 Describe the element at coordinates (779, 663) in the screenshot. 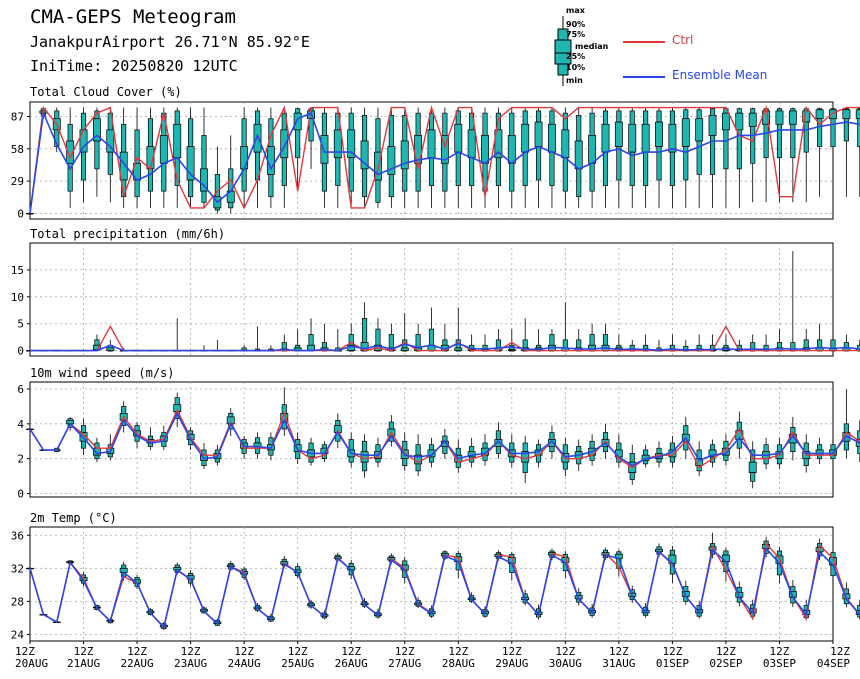

I see `x-tick-date: 03SEP` at that location.